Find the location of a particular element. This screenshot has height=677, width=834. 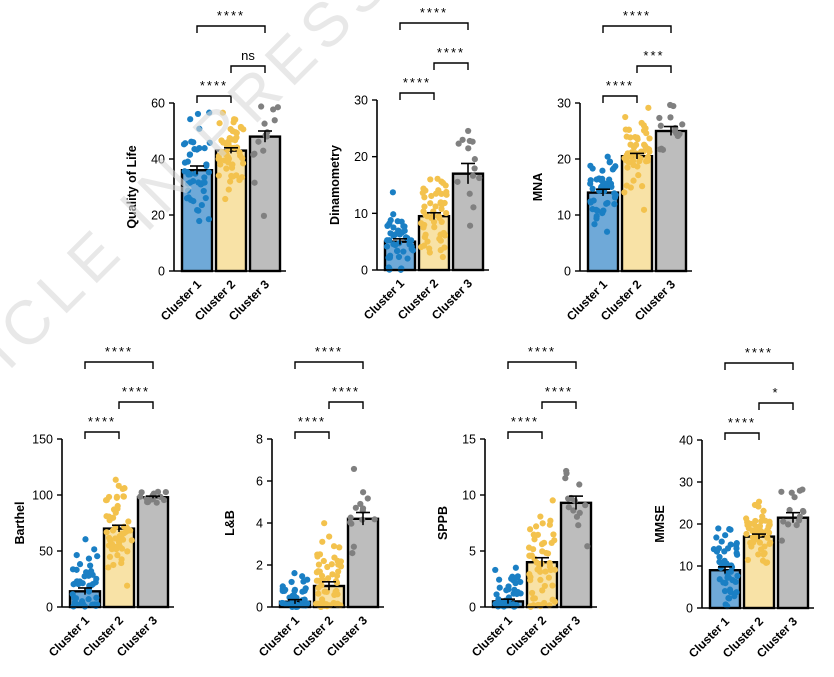

y-axis-label: MMSE is located at coordinates (660, 524).